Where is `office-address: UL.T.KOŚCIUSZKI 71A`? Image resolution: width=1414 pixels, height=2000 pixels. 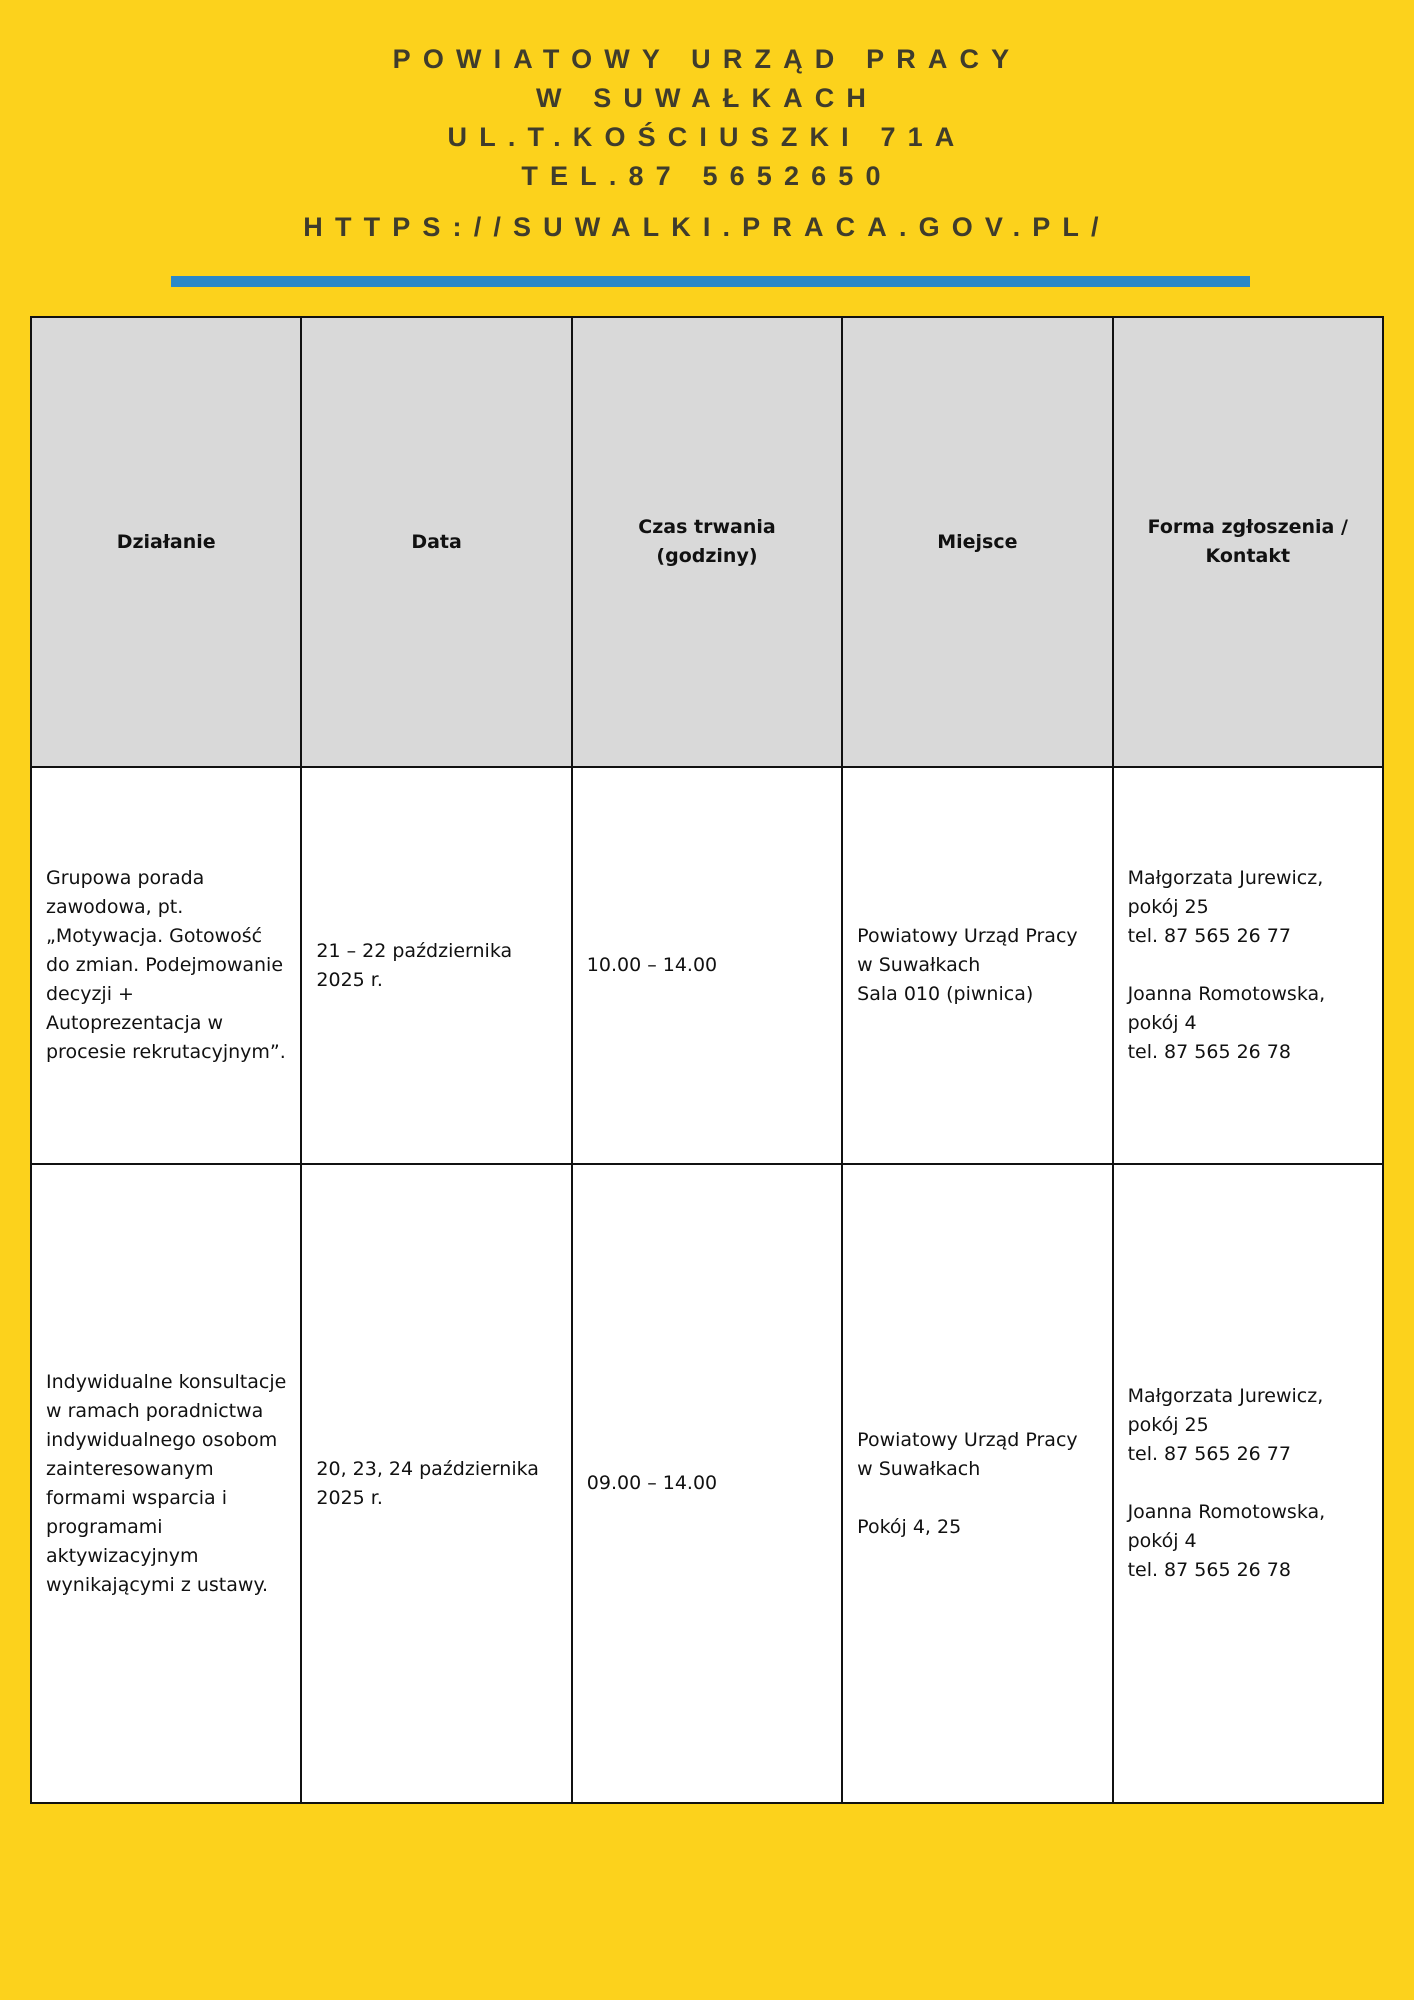
office-address: UL.T.KOŚCIUSZKI 71A is located at coordinates (707, 137).